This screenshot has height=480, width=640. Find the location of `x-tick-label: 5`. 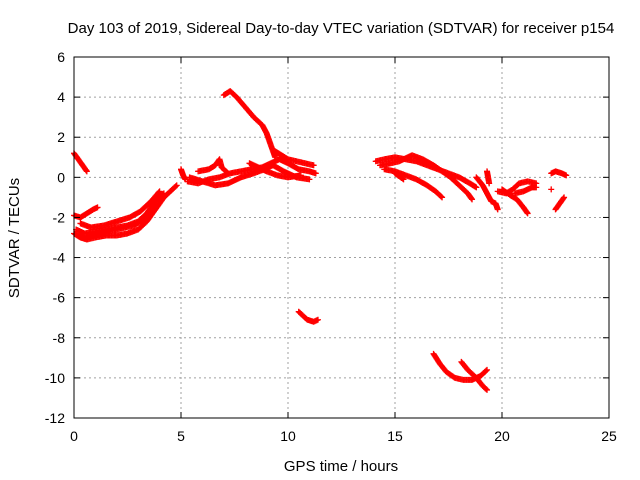

x-tick-label: 5 is located at coordinates (181, 436).